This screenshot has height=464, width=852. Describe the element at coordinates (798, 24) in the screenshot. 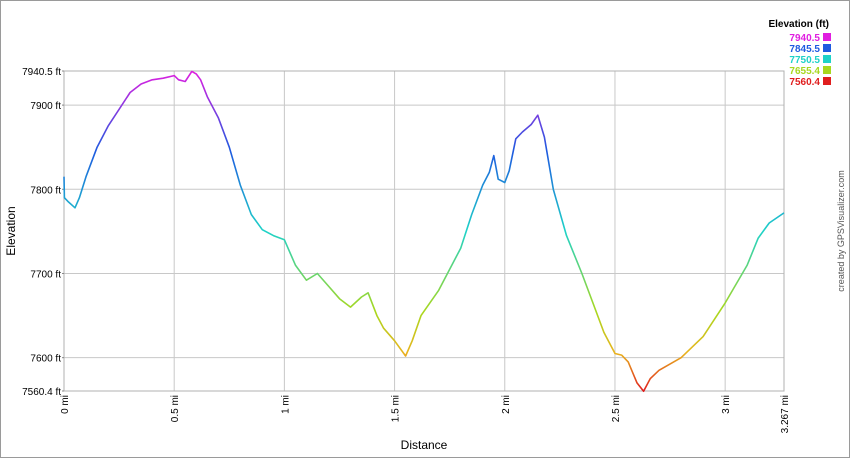

I see `legend-title: Elevation (ft)` at that location.